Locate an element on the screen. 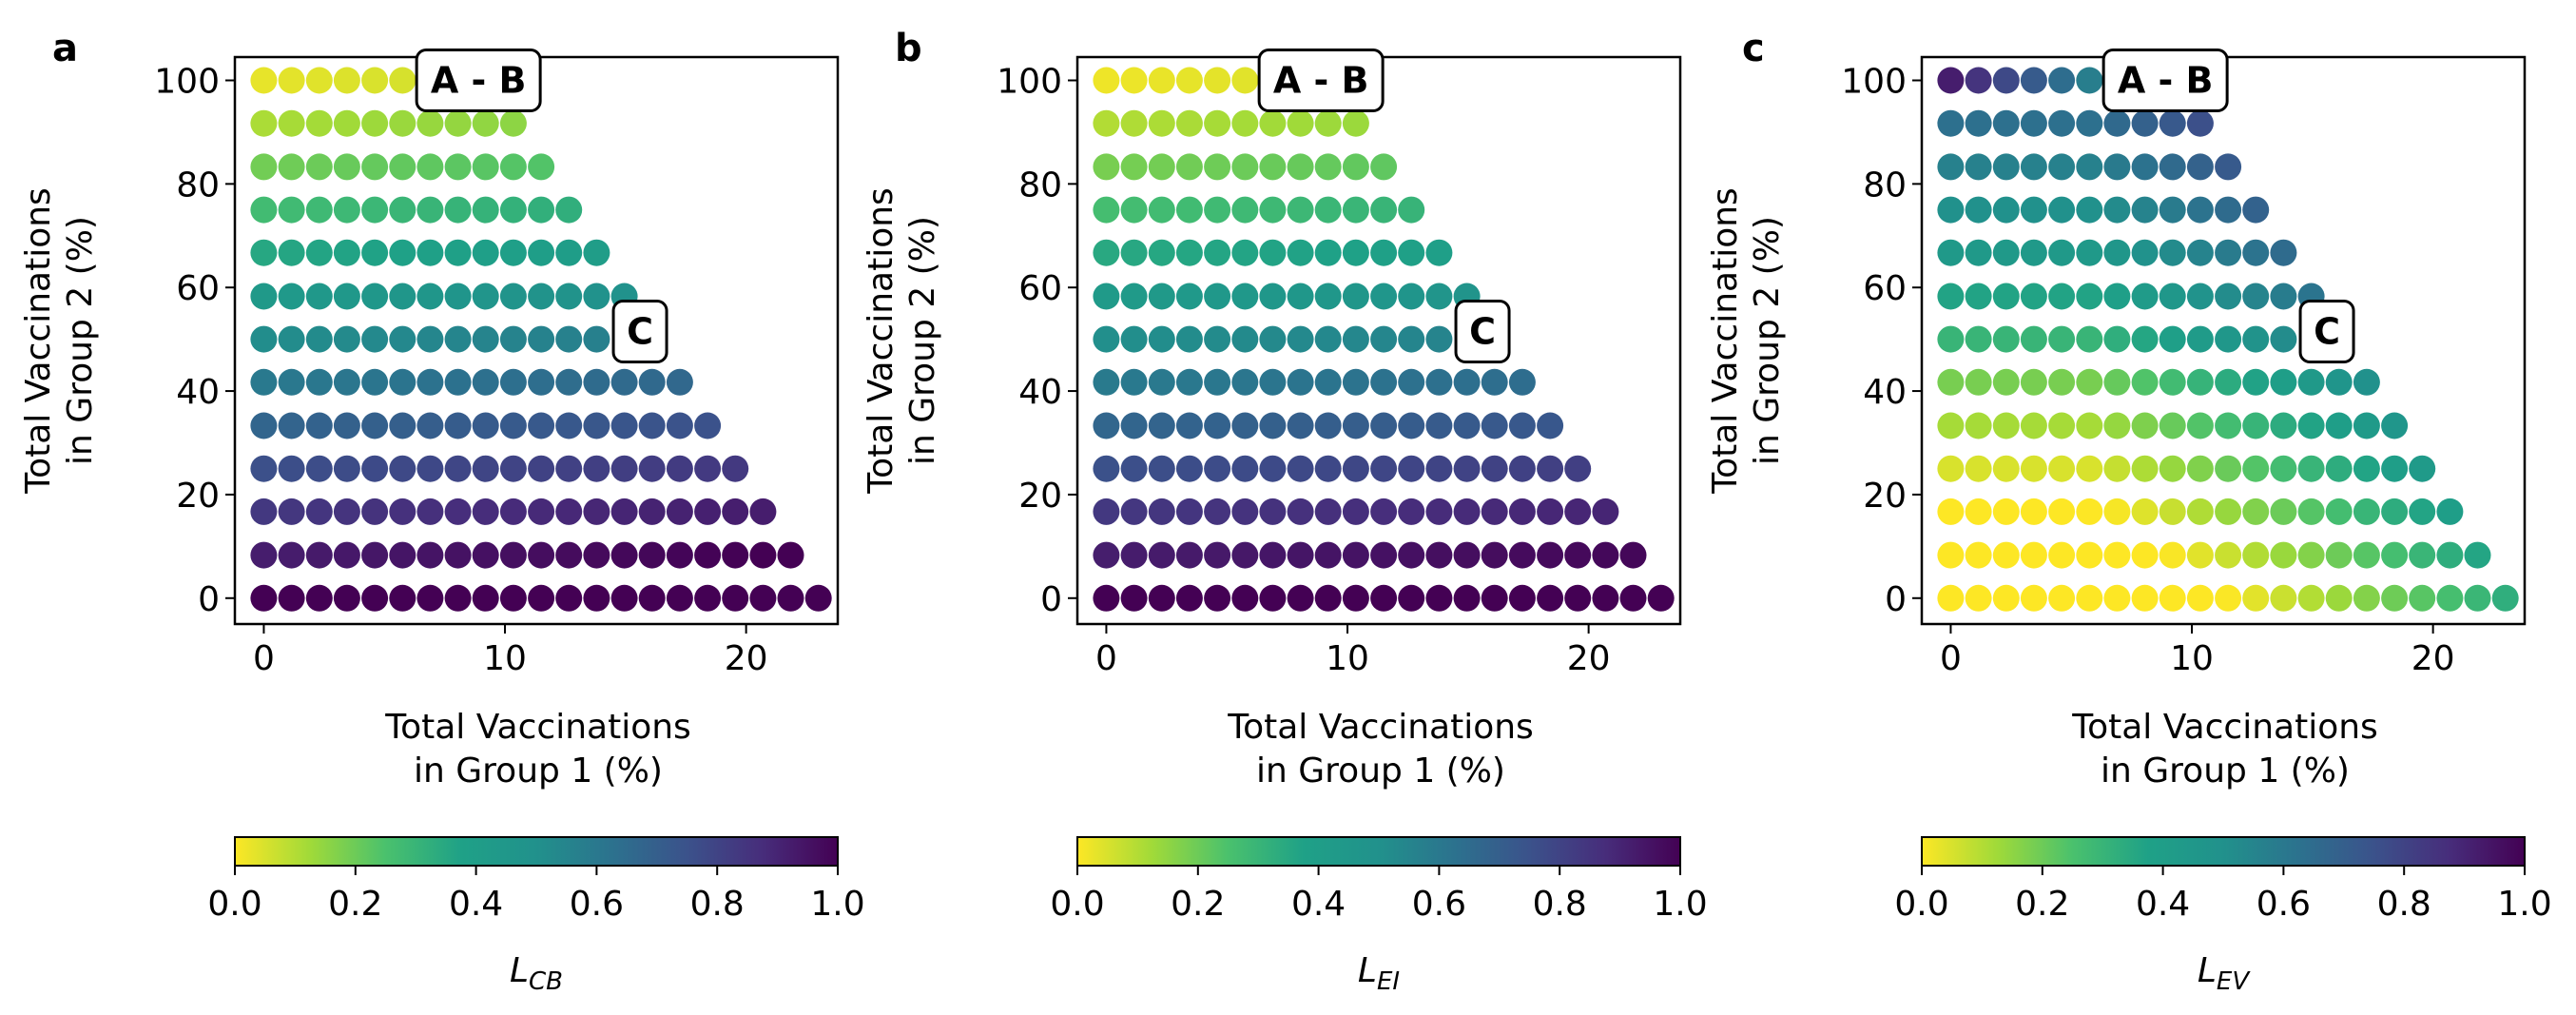 The width and height of the screenshot is (2576, 1015). colorbar-tick-label: 0.4 is located at coordinates (476, 905).